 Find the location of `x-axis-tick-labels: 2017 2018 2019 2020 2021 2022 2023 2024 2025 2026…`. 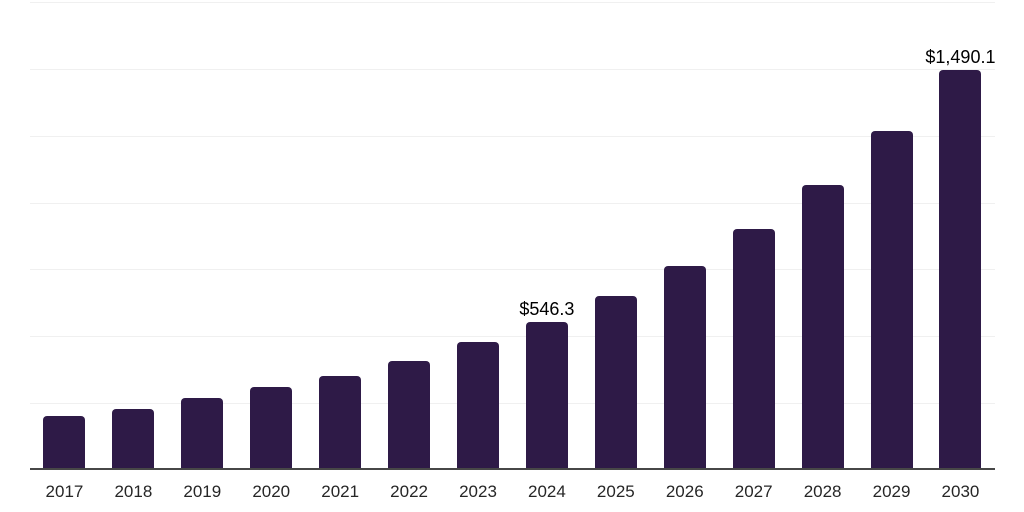

x-axis-tick-labels: 2017 2018 2019 2020 2021 2022 2023 2024 2025 2026… is located at coordinates (512, 492).